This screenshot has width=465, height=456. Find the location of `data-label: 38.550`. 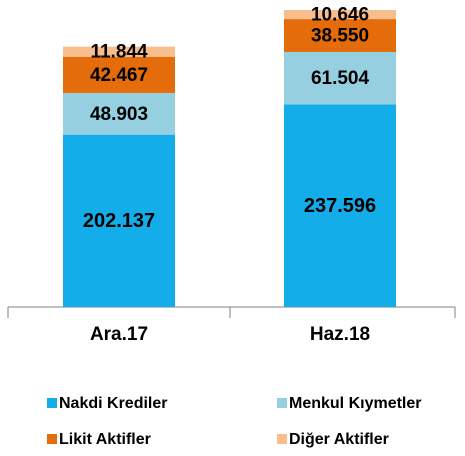

data-label: 38.550 is located at coordinates (340, 36).